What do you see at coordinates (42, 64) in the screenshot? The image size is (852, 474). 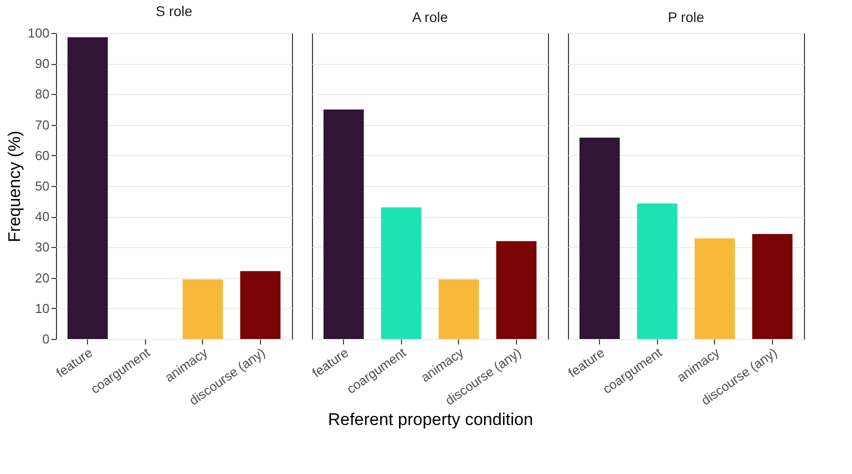 I see `y-tick-label: 90` at bounding box center [42, 64].